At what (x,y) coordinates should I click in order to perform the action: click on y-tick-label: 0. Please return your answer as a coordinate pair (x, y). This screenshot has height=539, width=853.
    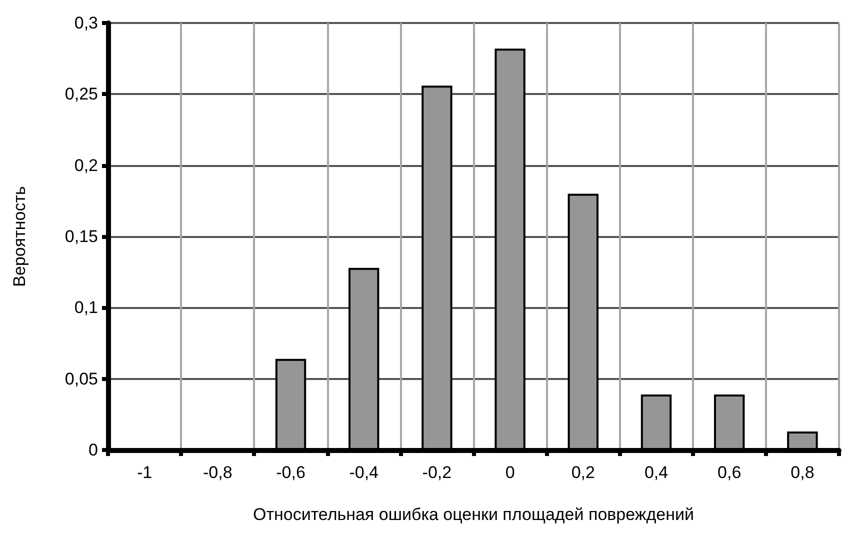
    Looking at the image, I should click on (93, 450).